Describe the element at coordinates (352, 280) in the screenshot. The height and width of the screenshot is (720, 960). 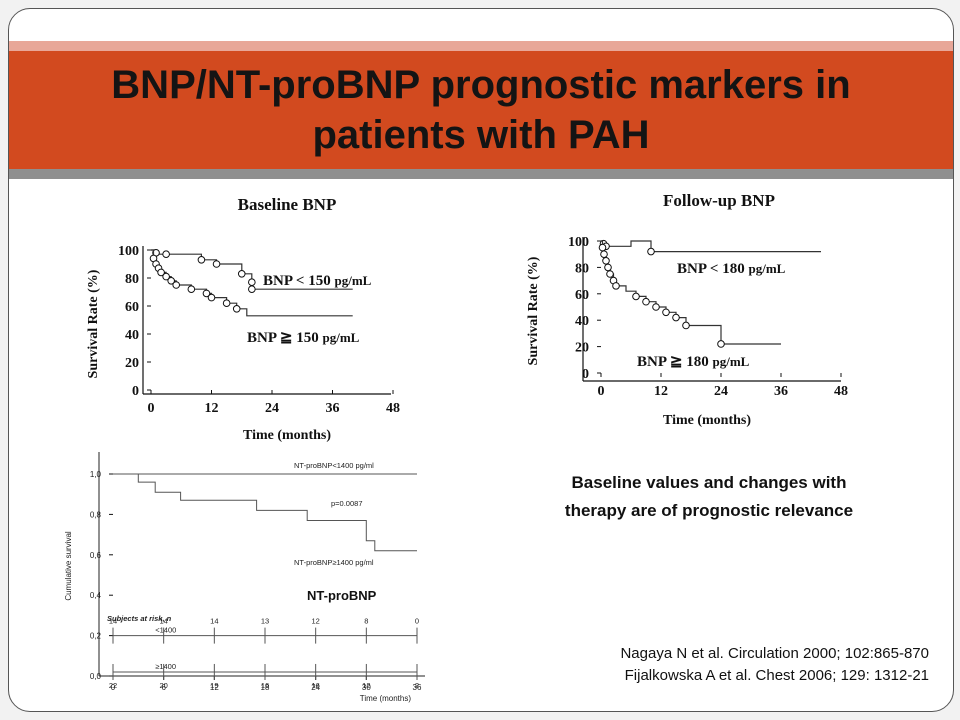
I see `series-label-low-bnp-unit: pg/mL` at that location.